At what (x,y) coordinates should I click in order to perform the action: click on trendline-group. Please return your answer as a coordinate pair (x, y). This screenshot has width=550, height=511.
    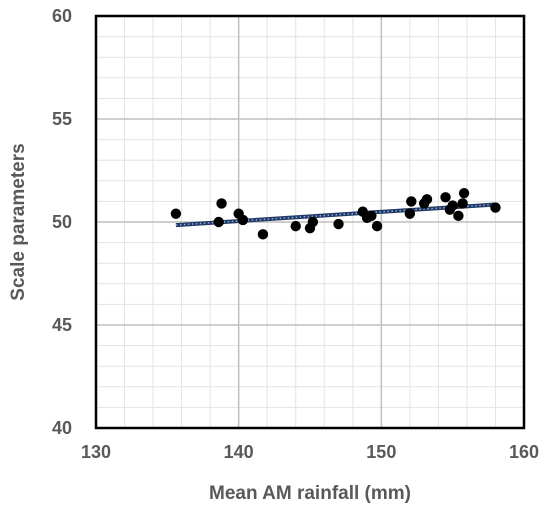
    Looking at the image, I should click on (335, 215).